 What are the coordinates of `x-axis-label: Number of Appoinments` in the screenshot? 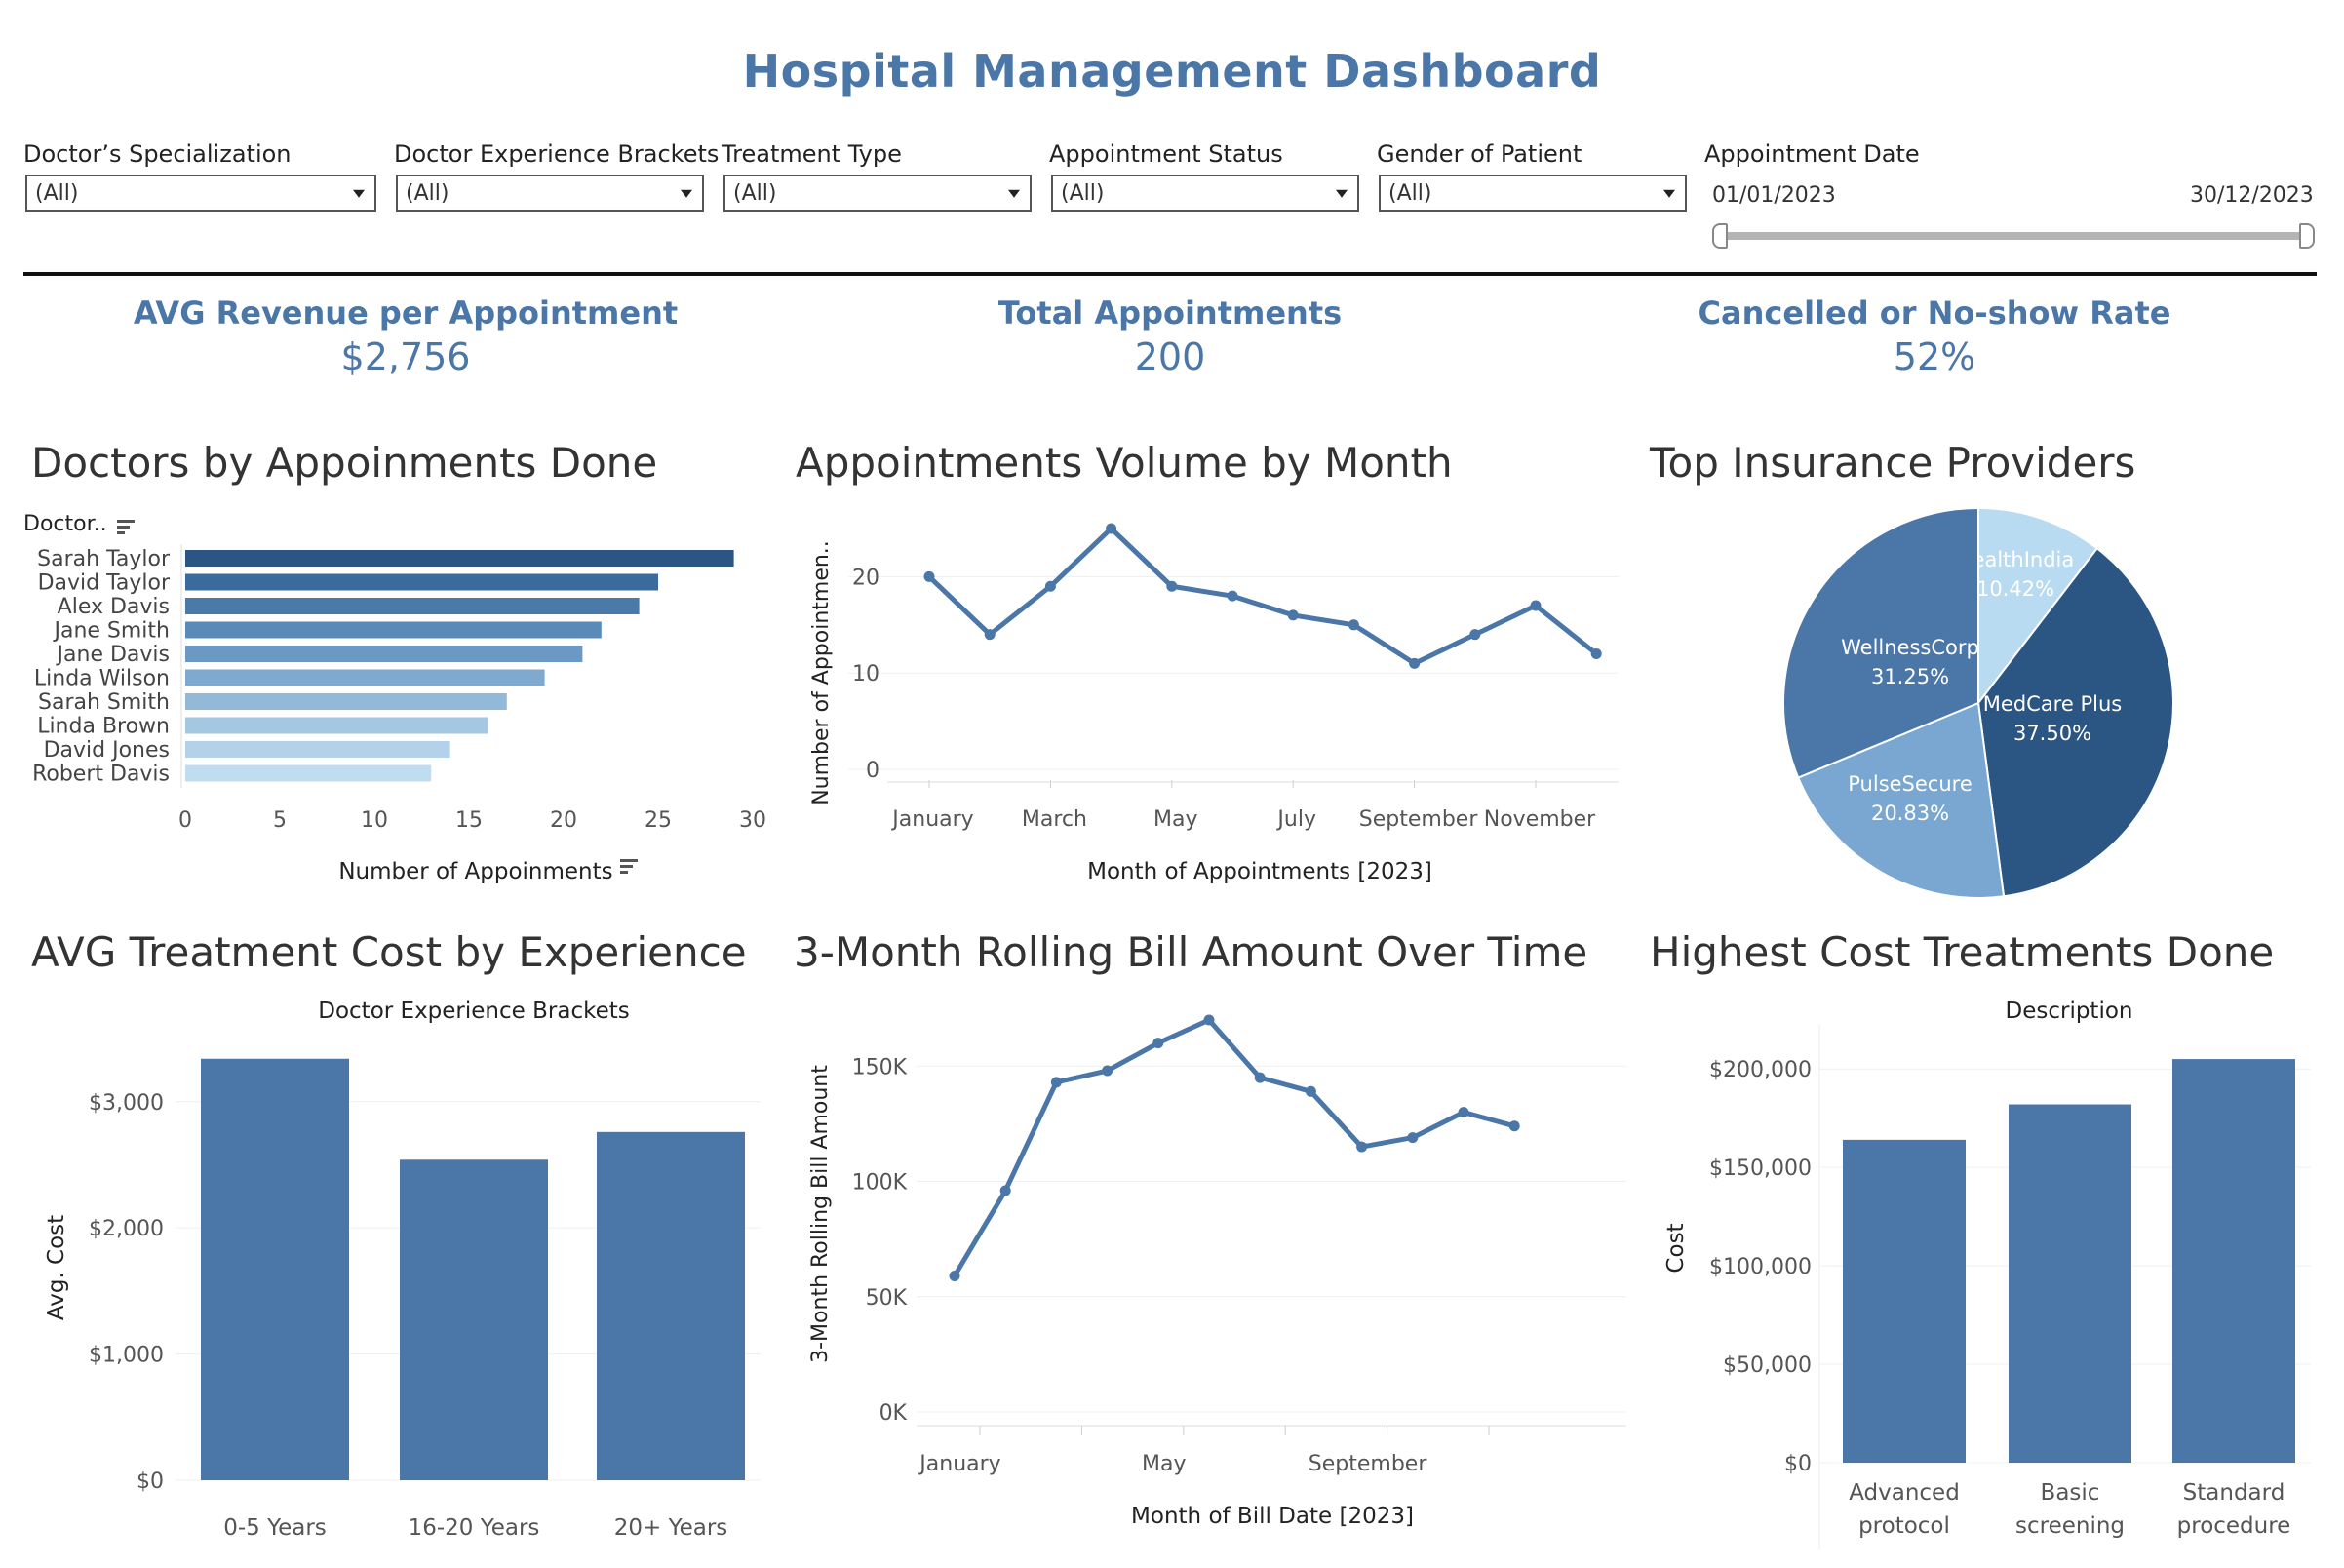 It's located at (475, 871).